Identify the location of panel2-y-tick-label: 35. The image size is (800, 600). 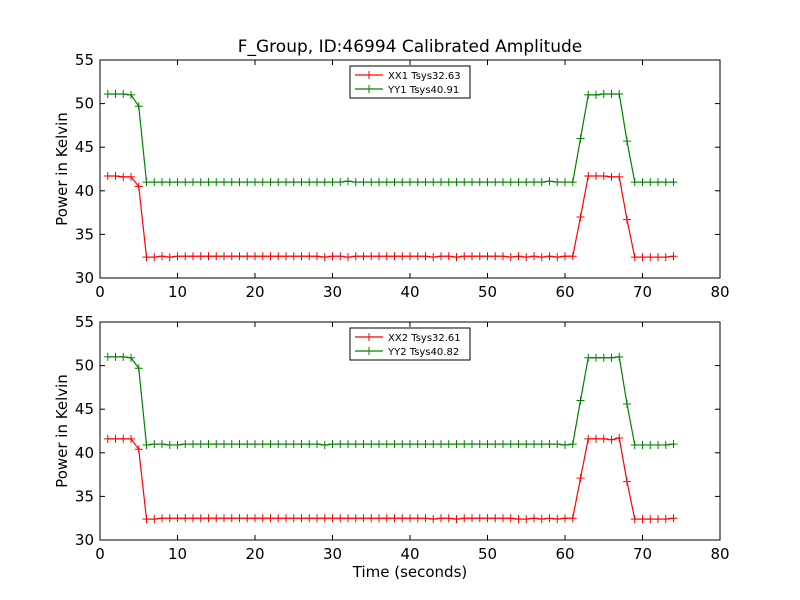
(84, 496).